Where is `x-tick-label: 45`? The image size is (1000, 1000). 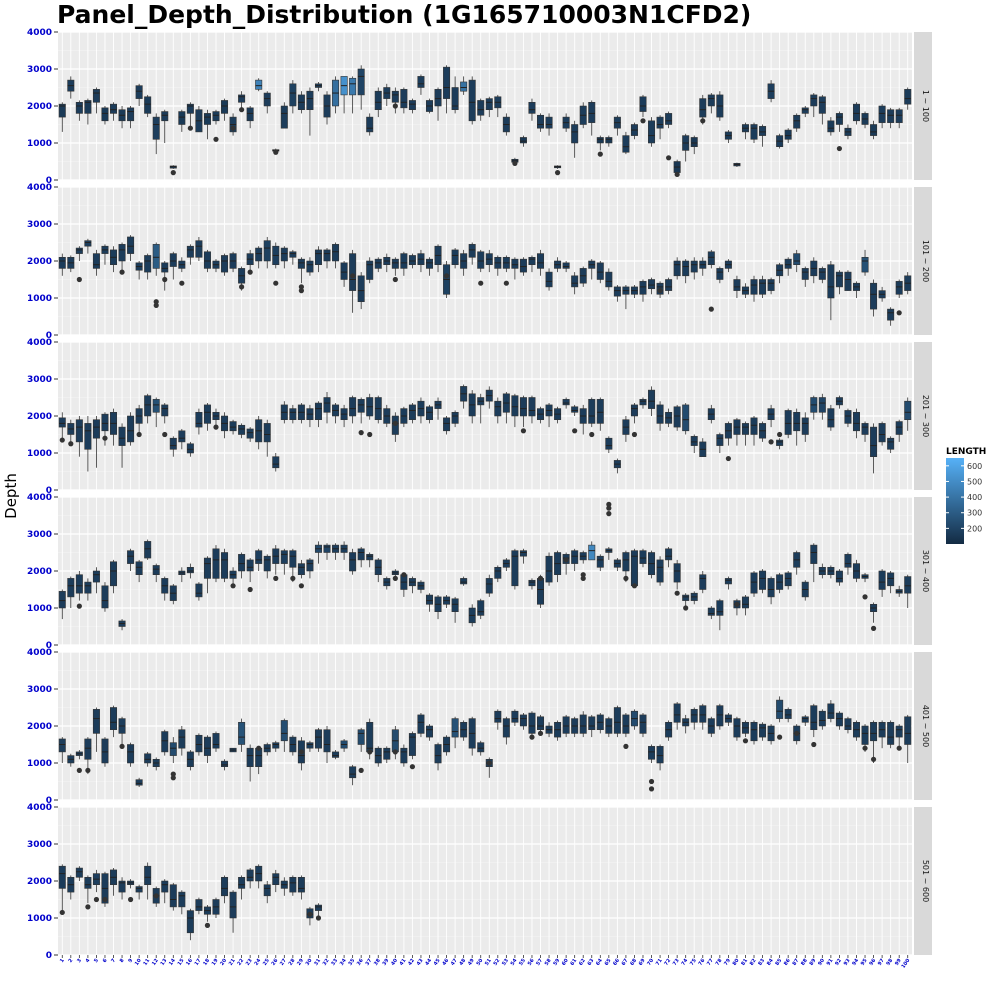 x-tick-label: 45 is located at coordinates (437, 962).